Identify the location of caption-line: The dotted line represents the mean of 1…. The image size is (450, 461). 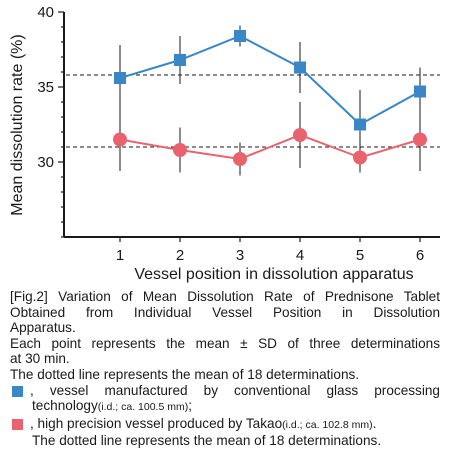
(185, 374).